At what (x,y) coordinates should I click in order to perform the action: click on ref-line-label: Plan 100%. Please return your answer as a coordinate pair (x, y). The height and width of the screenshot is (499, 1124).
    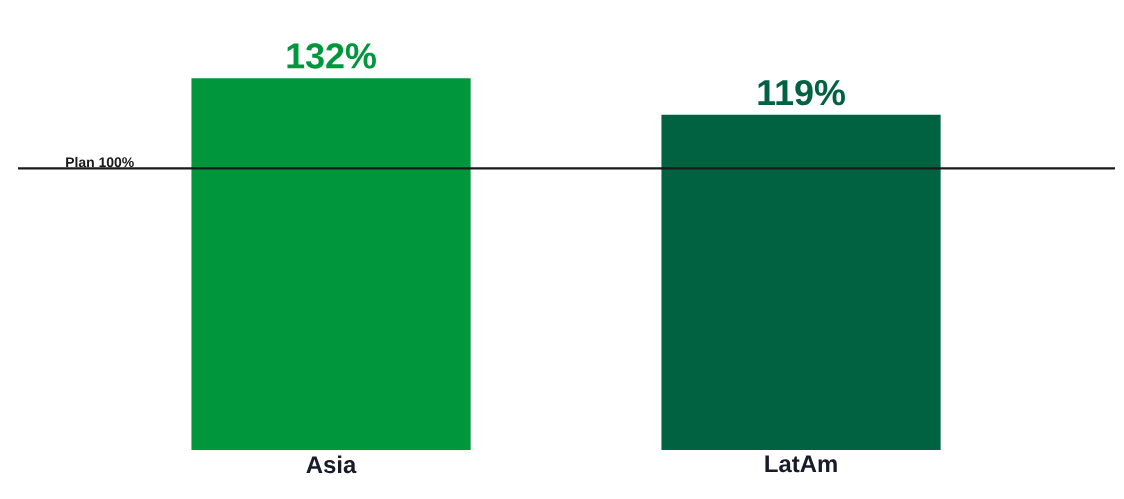
    Looking at the image, I should click on (100, 162).